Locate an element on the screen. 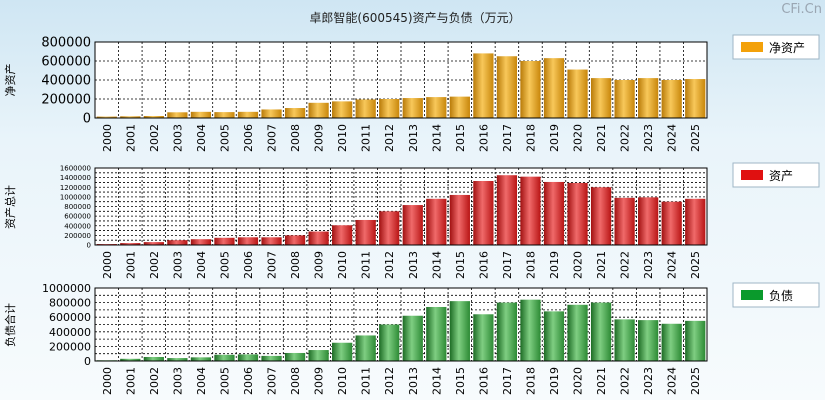 The height and width of the screenshot is (400, 825). x-tick-label: 2021 is located at coordinates (601, 265).